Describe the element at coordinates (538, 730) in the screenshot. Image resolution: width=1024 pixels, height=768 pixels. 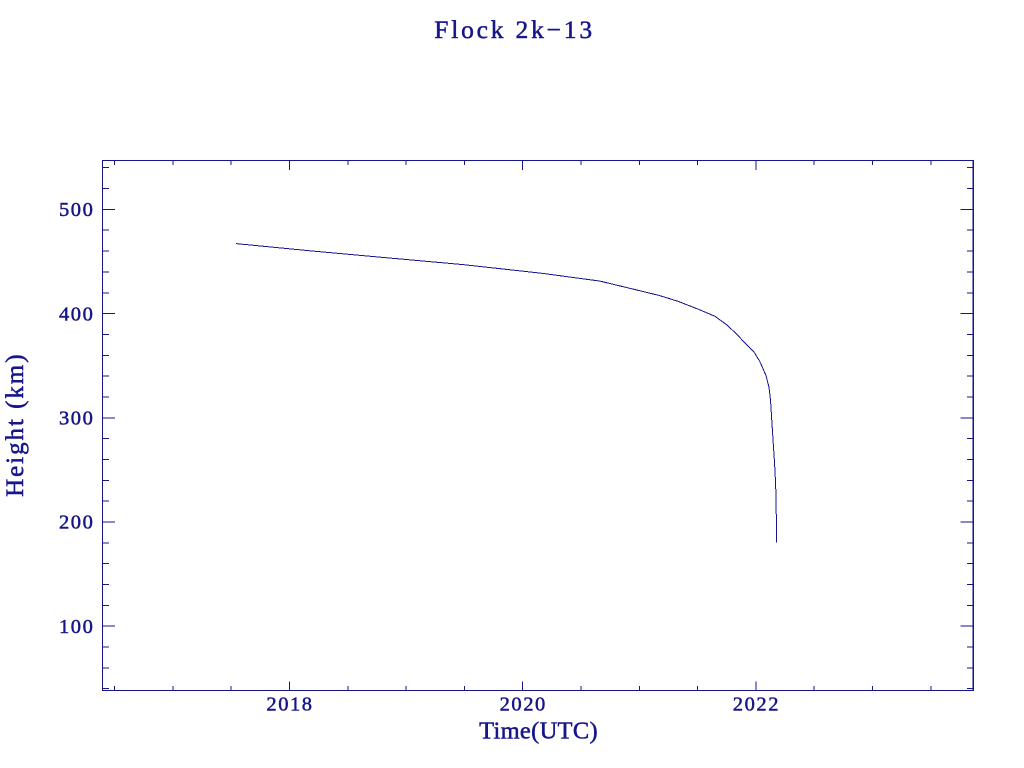
I see `svg-text: Time(UTC)` at that location.